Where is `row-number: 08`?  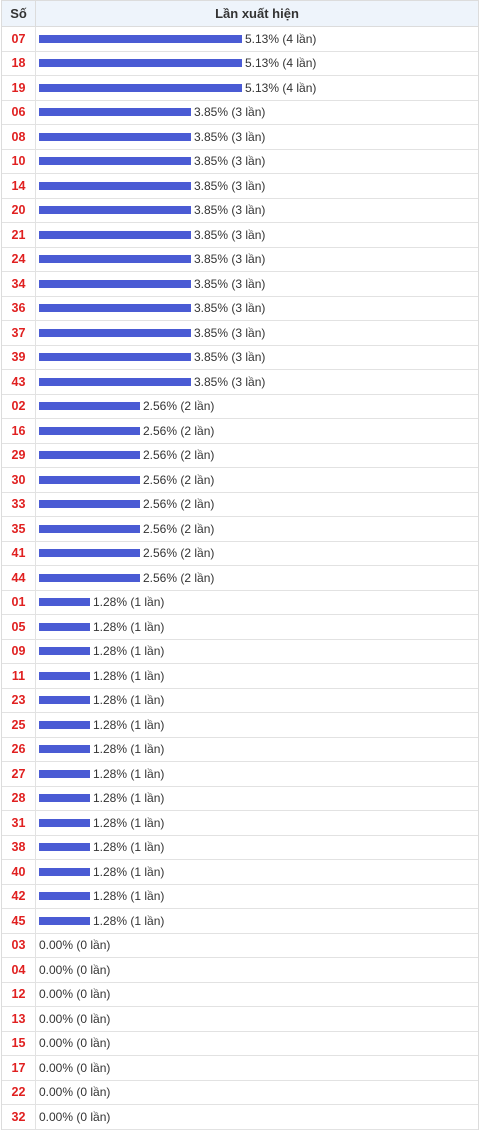 row-number: 08 is located at coordinates (19, 137).